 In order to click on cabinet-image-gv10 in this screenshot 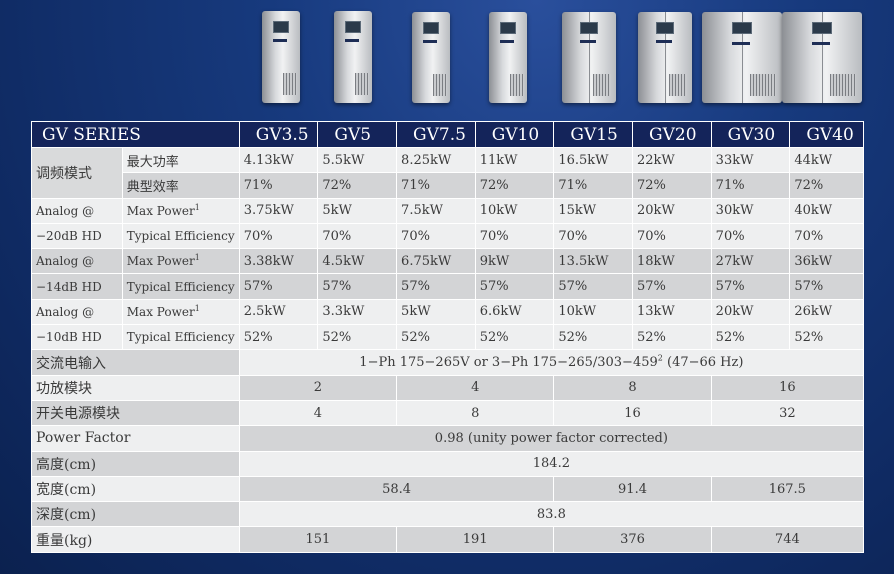, I will do `click(508, 57)`.